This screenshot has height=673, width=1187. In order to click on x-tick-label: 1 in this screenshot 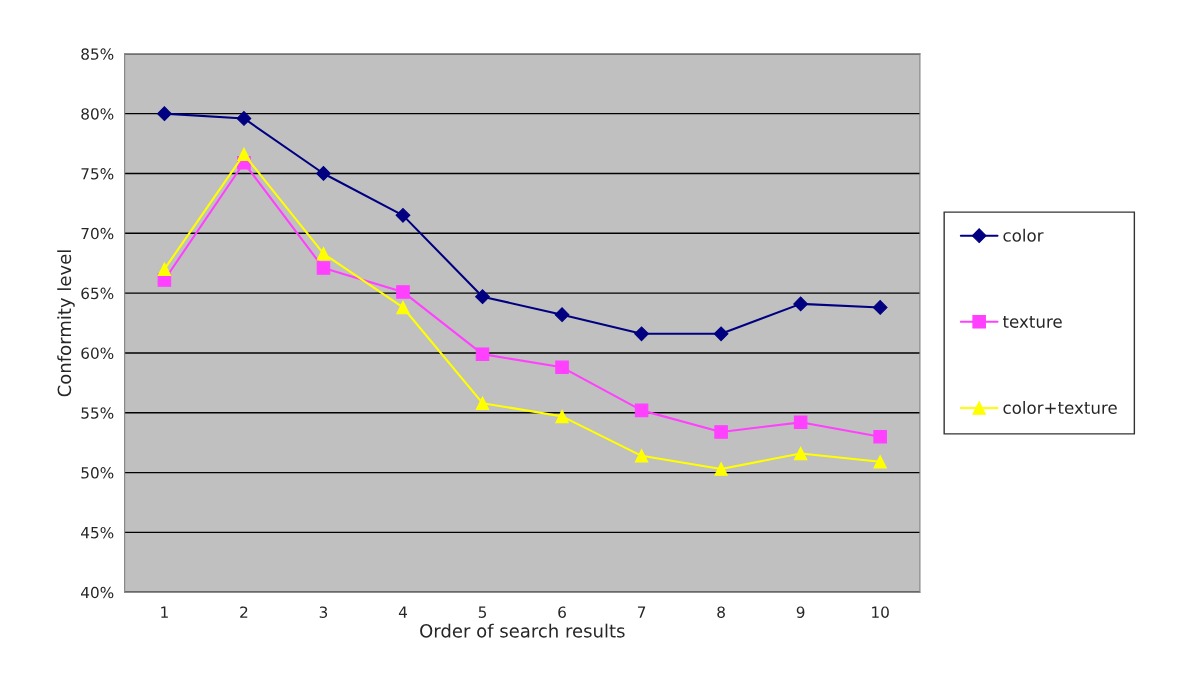, I will do `click(164, 612)`.